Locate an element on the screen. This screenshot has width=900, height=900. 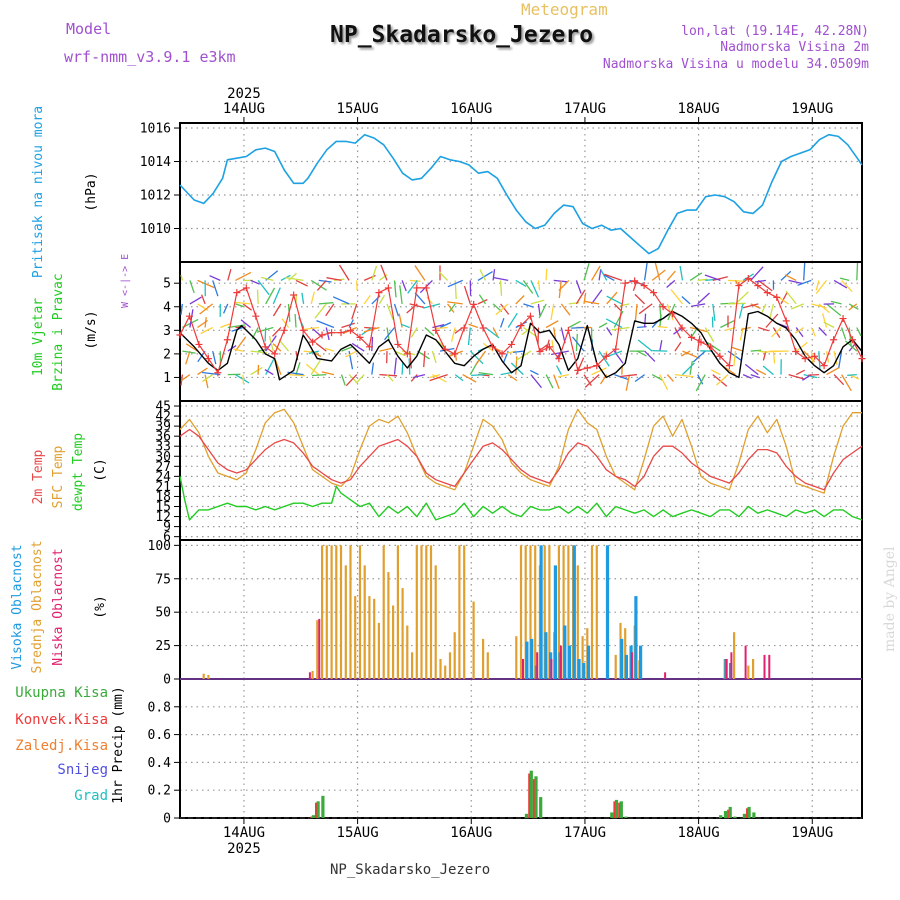
y-tick-label: 33 is located at coordinates (163, 447).